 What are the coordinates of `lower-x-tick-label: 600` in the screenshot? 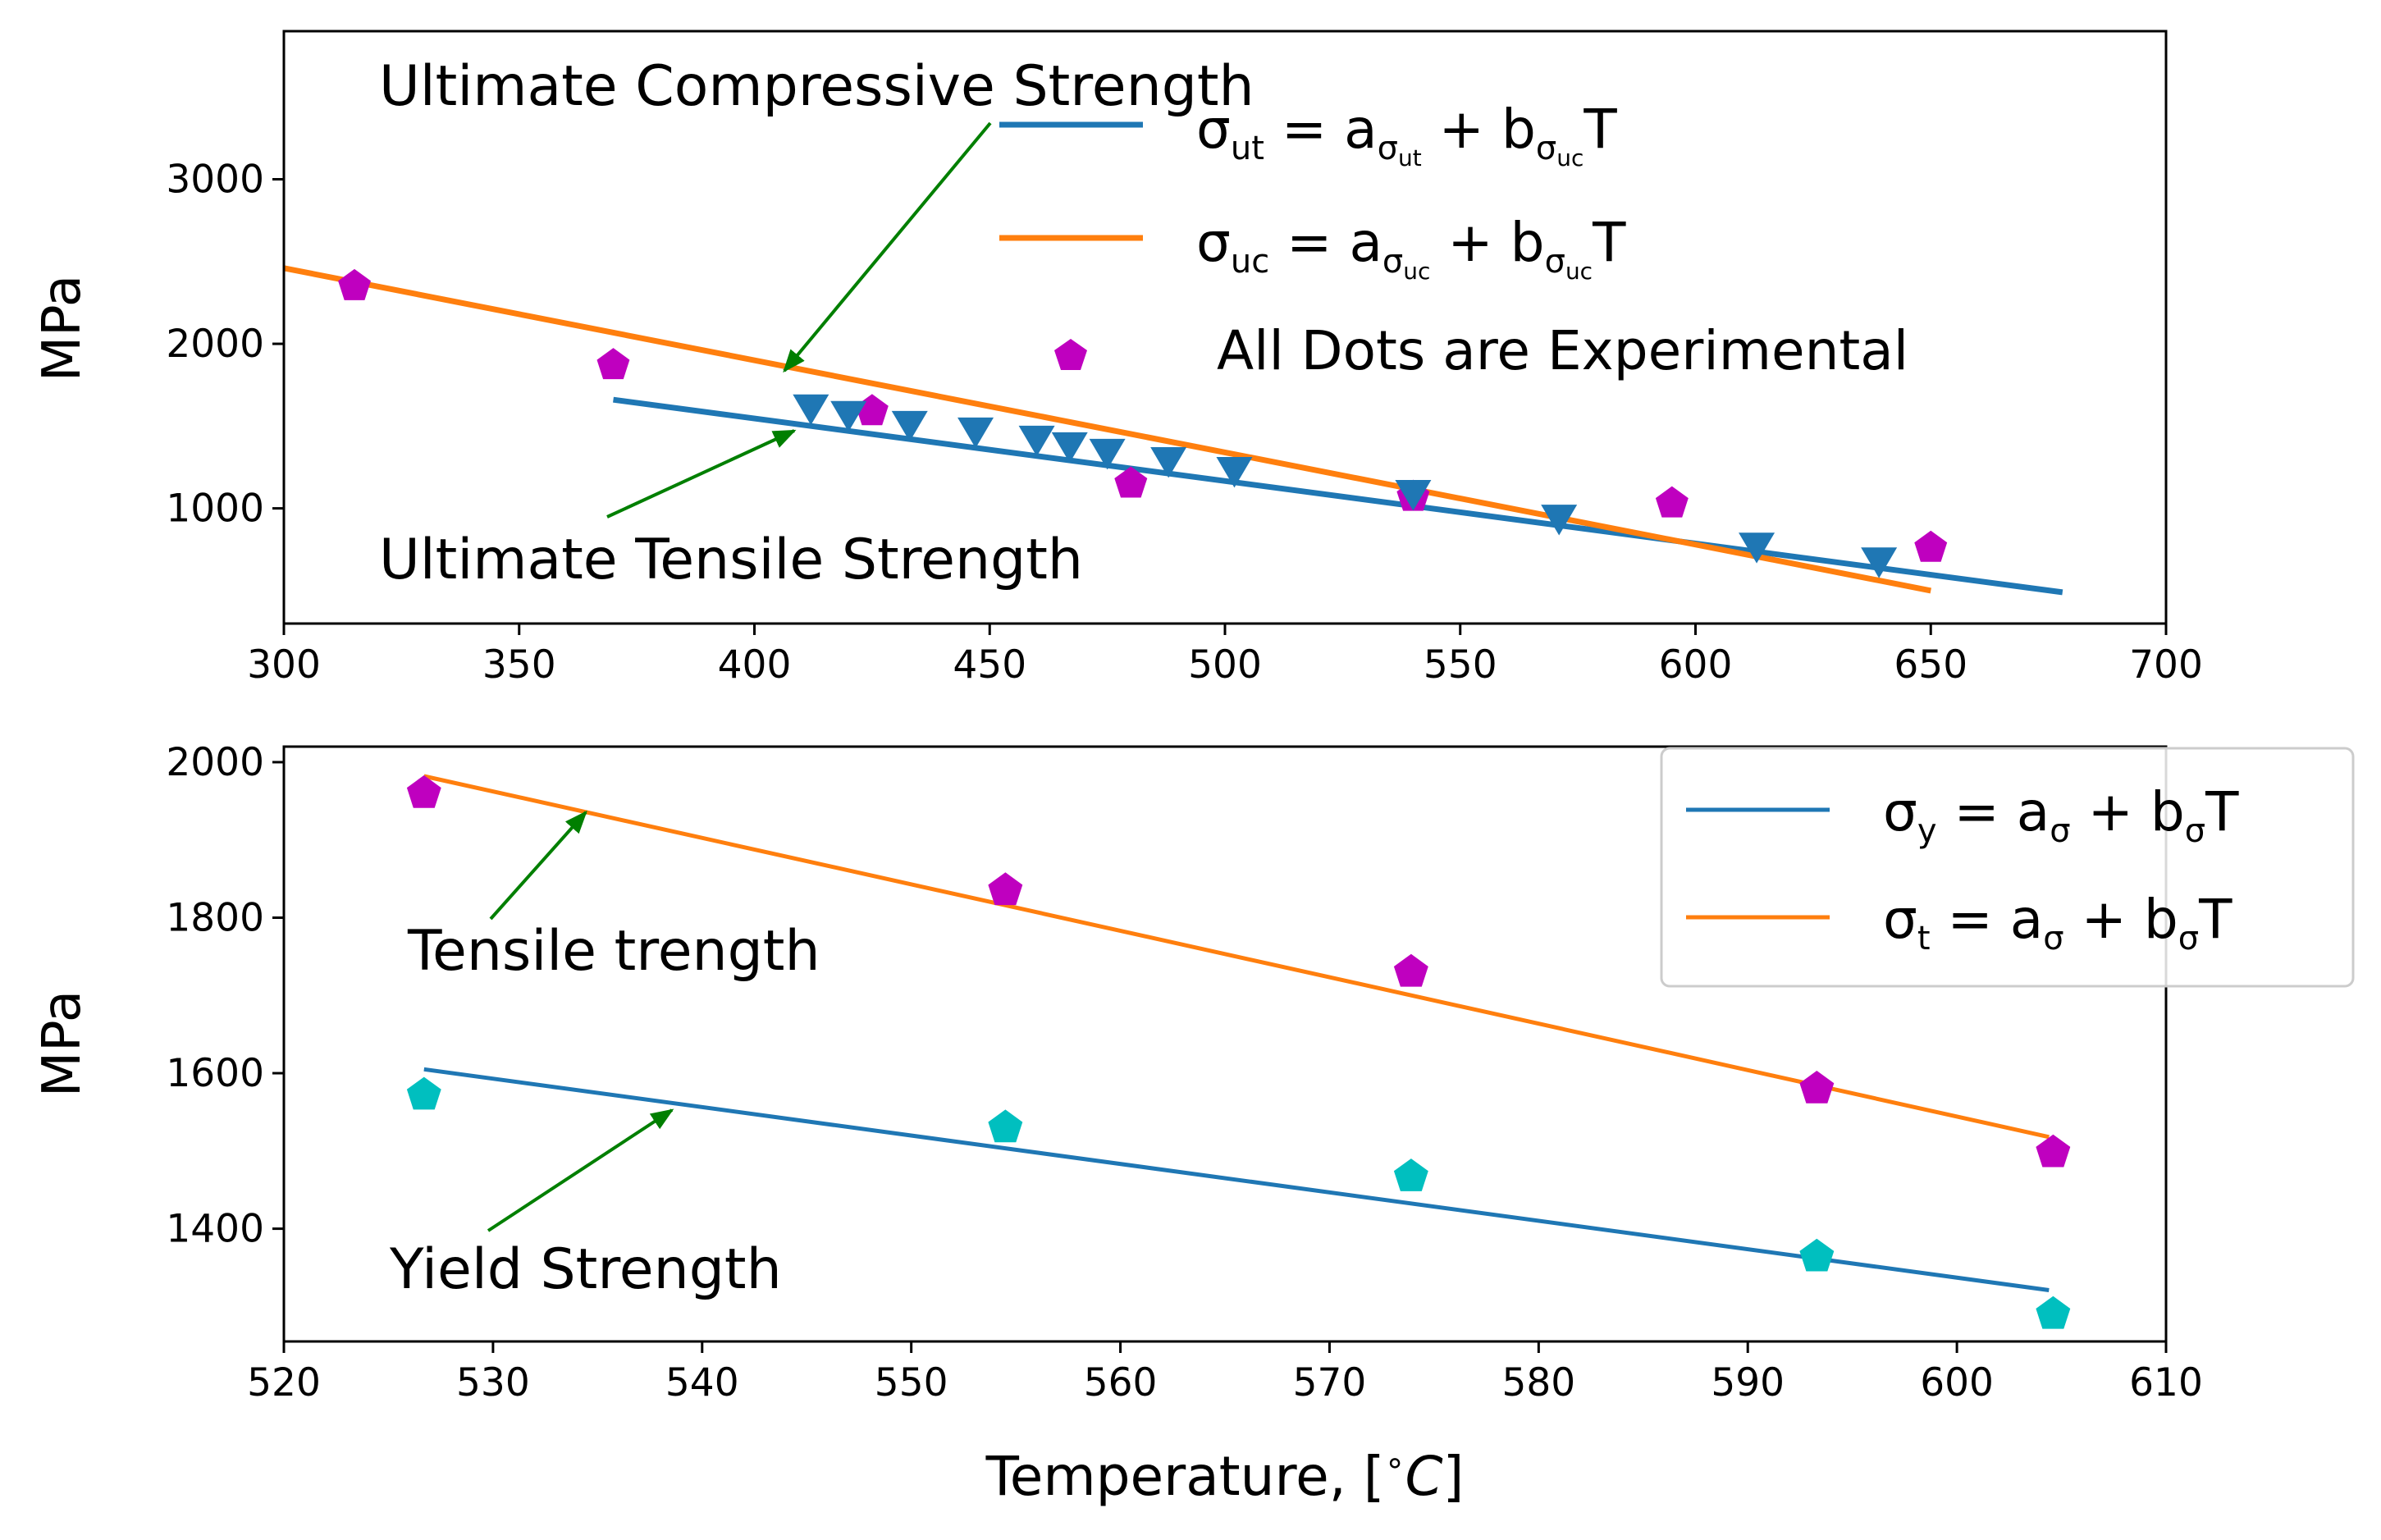 It's located at (1957, 1383).